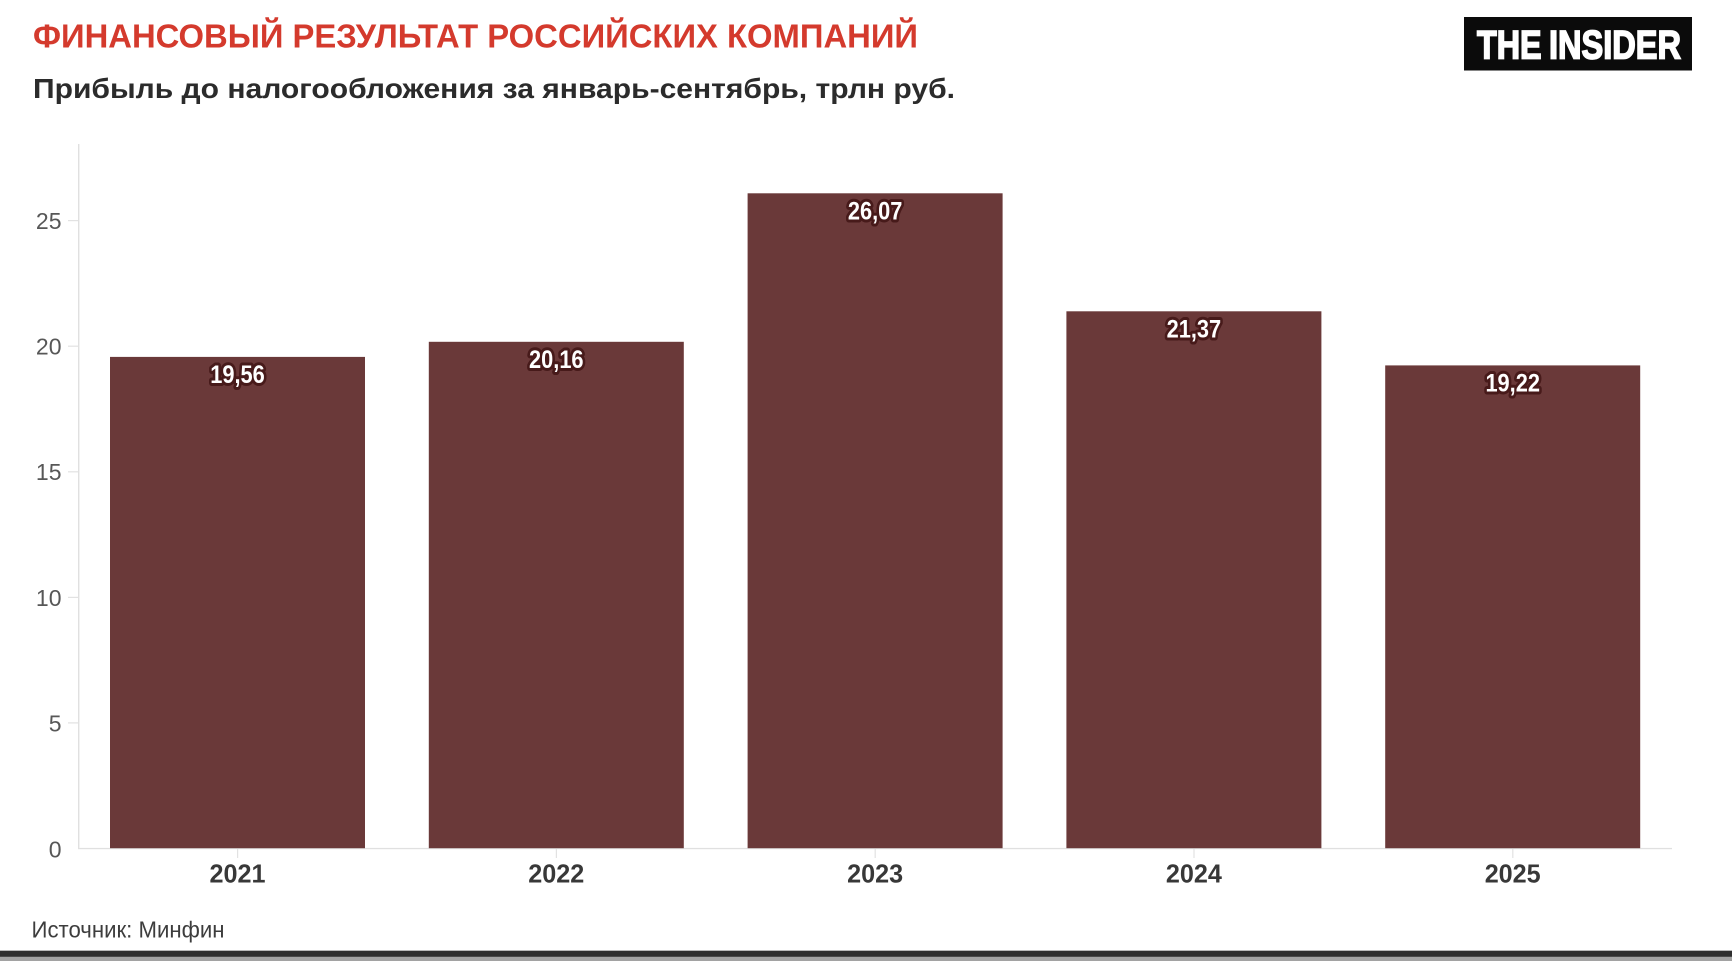  I want to click on svg-text: 2025, so click(1513, 874).